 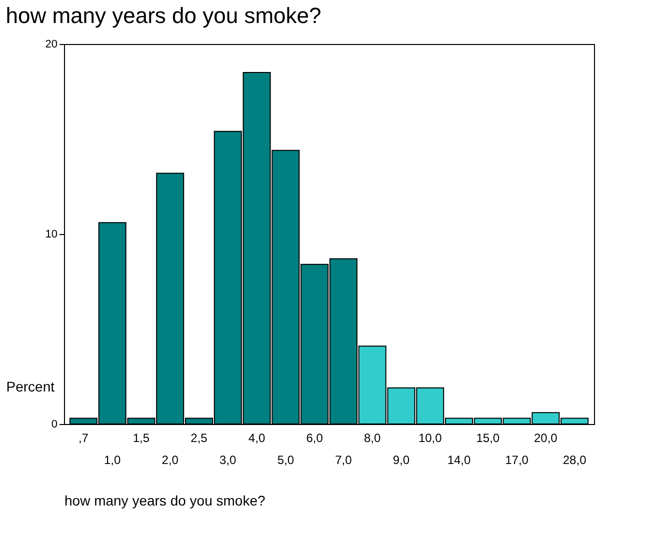 What do you see at coordinates (51, 44) in the screenshot?
I see `y-tick-label: 20` at bounding box center [51, 44].